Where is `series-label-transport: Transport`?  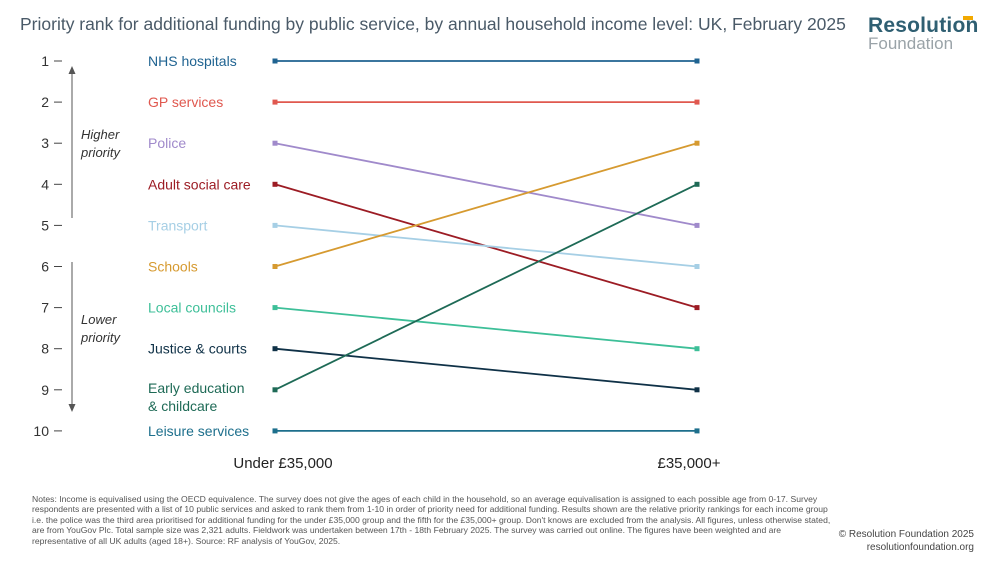
series-label-transport: Transport is located at coordinates (178, 225).